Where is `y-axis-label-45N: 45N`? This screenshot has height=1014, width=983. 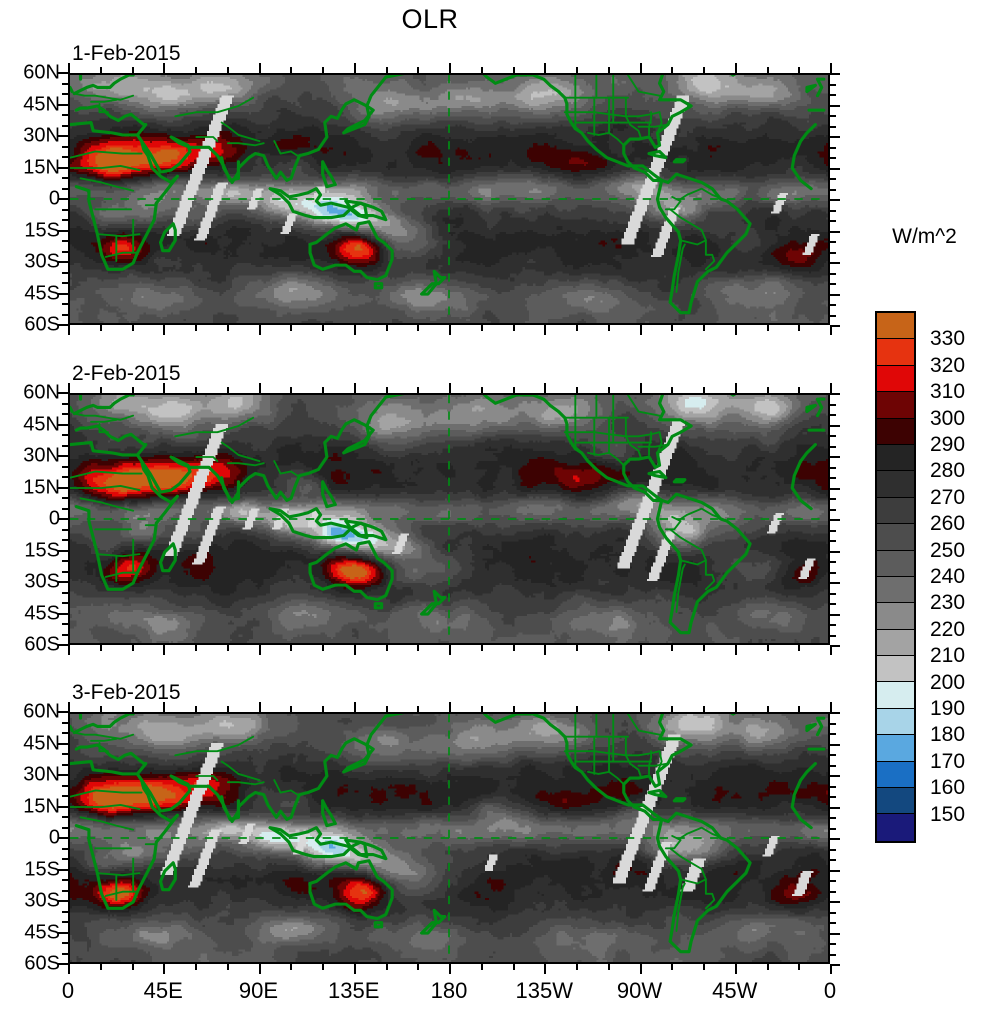 y-axis-label-45N: 45N is located at coordinates (41, 424).